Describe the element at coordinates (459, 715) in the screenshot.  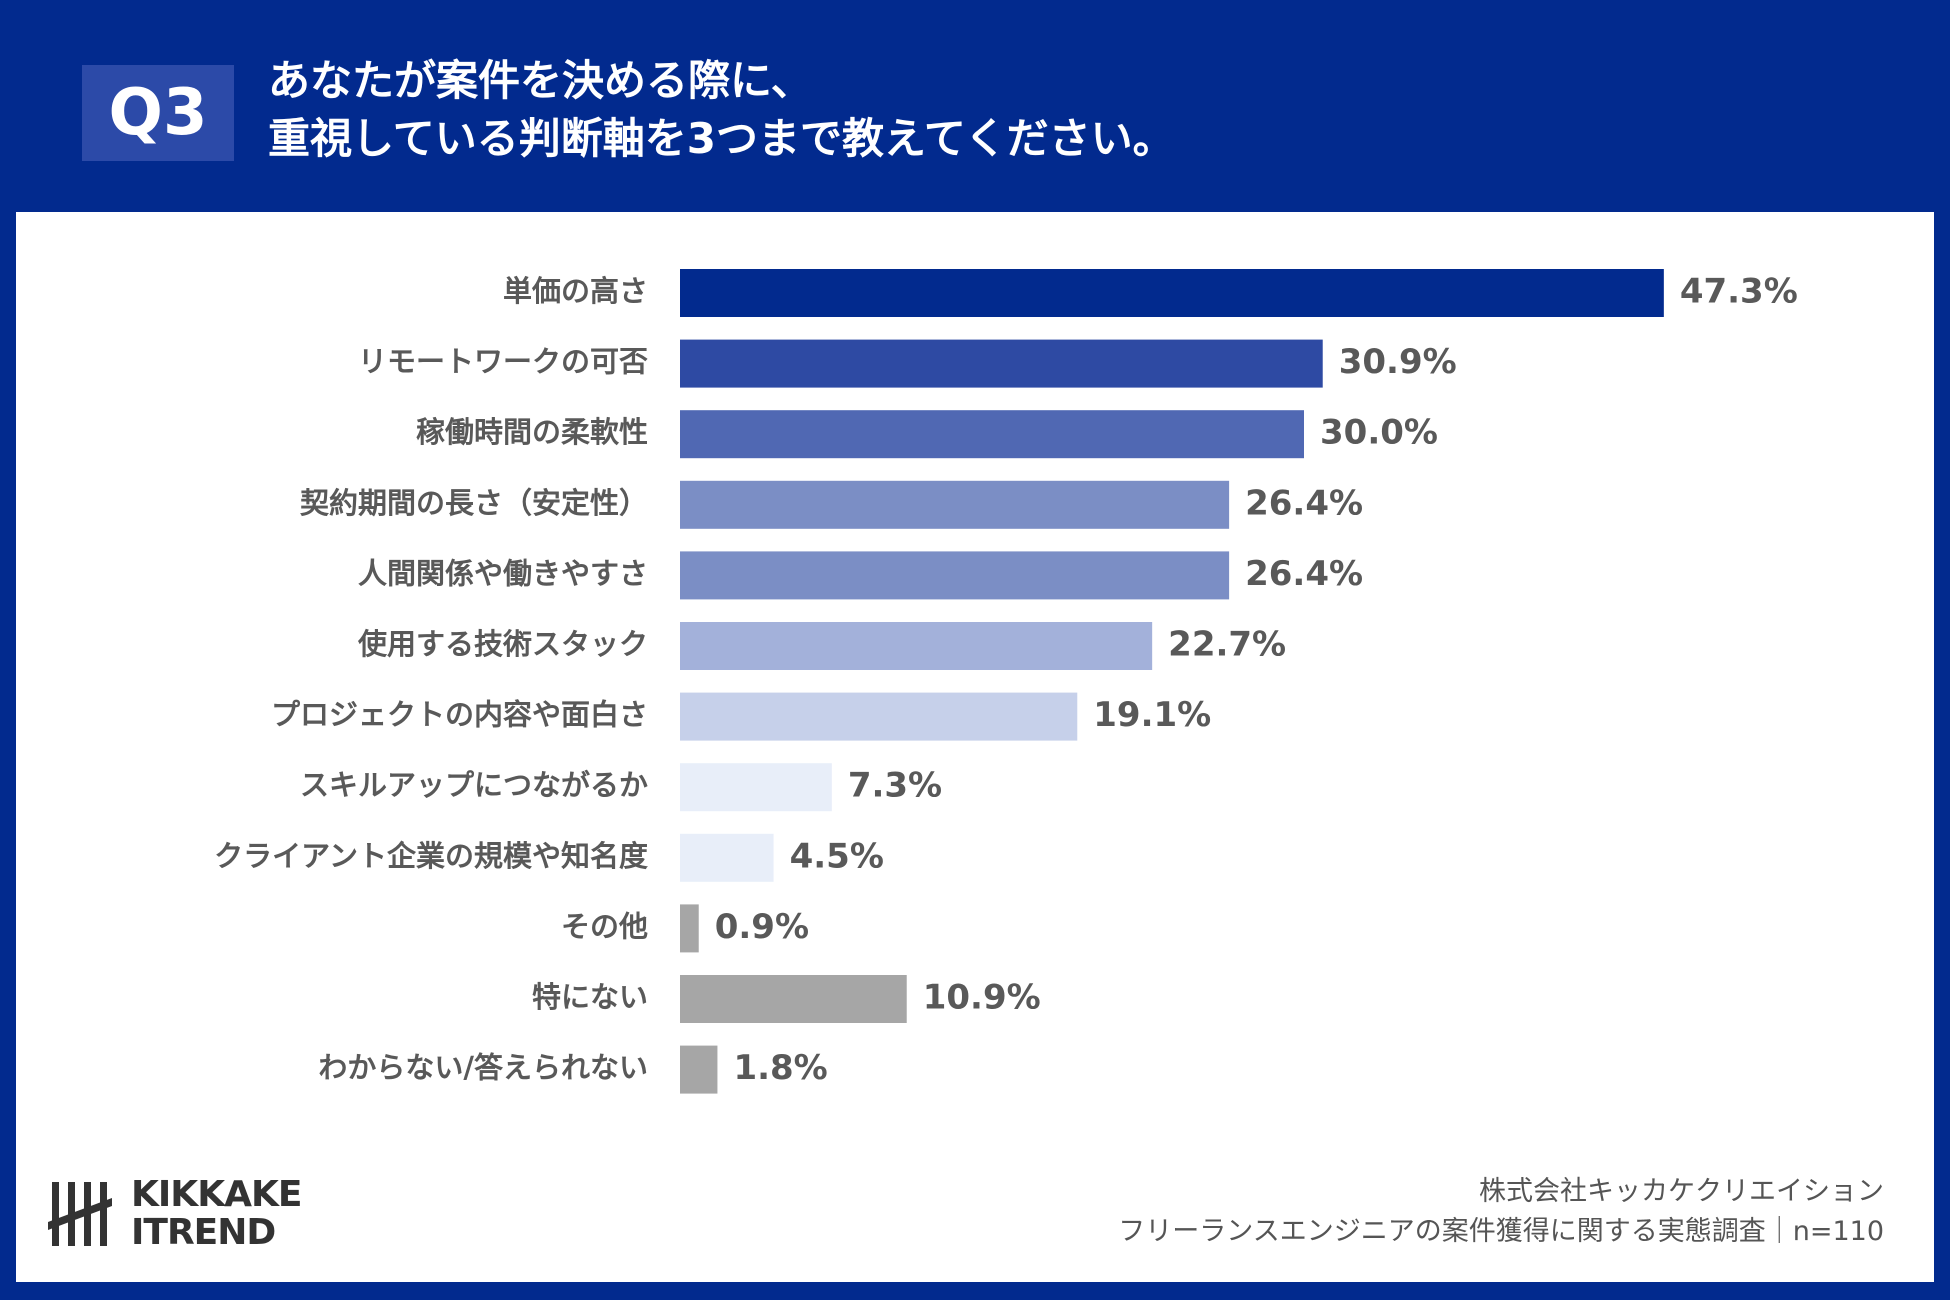
I see `category-label: プロジェクトの内容や面白さ` at that location.